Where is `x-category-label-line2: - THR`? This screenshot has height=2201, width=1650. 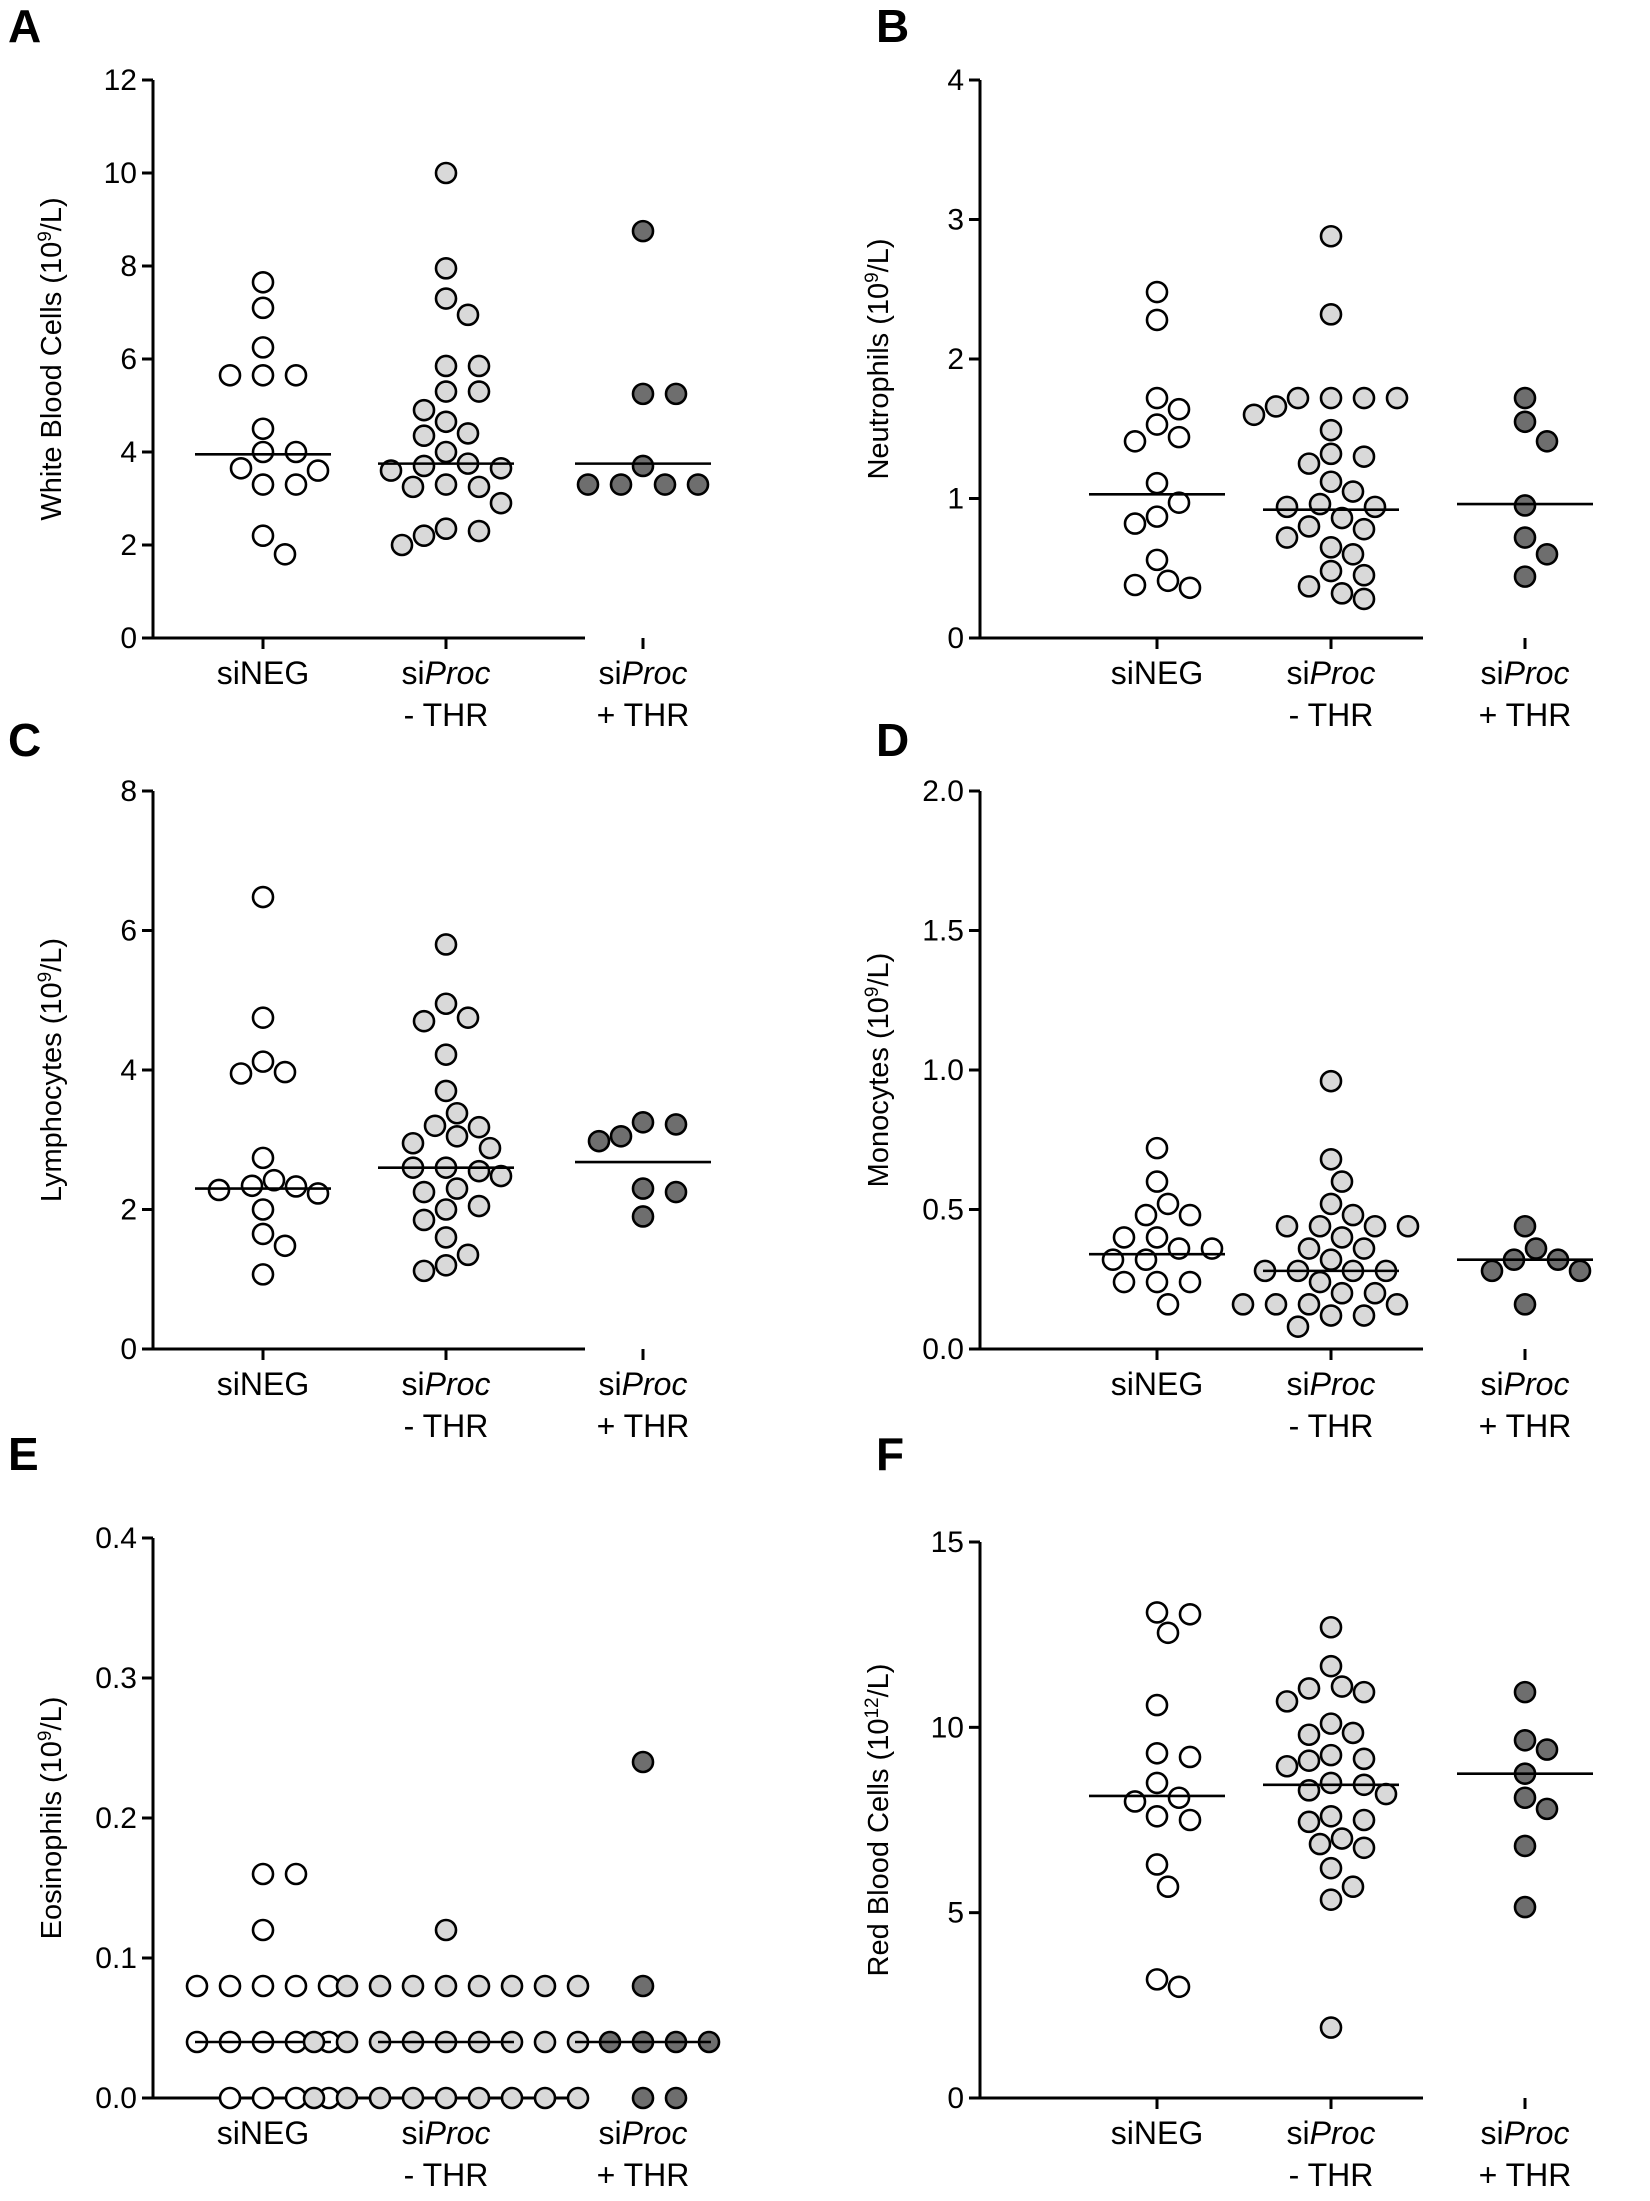 x-category-label-line2: - THR is located at coordinates (446, 2175).